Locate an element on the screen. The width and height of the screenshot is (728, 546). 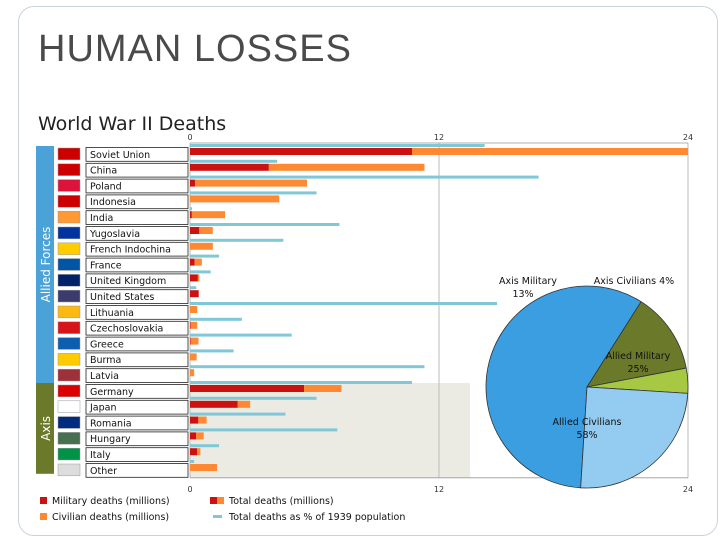
pie-label-axis-civilians: Axis Civilians 4% is located at coordinates (634, 281).